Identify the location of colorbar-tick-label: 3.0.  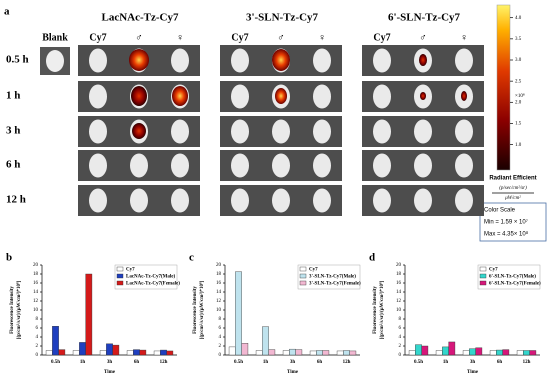
(518, 60).